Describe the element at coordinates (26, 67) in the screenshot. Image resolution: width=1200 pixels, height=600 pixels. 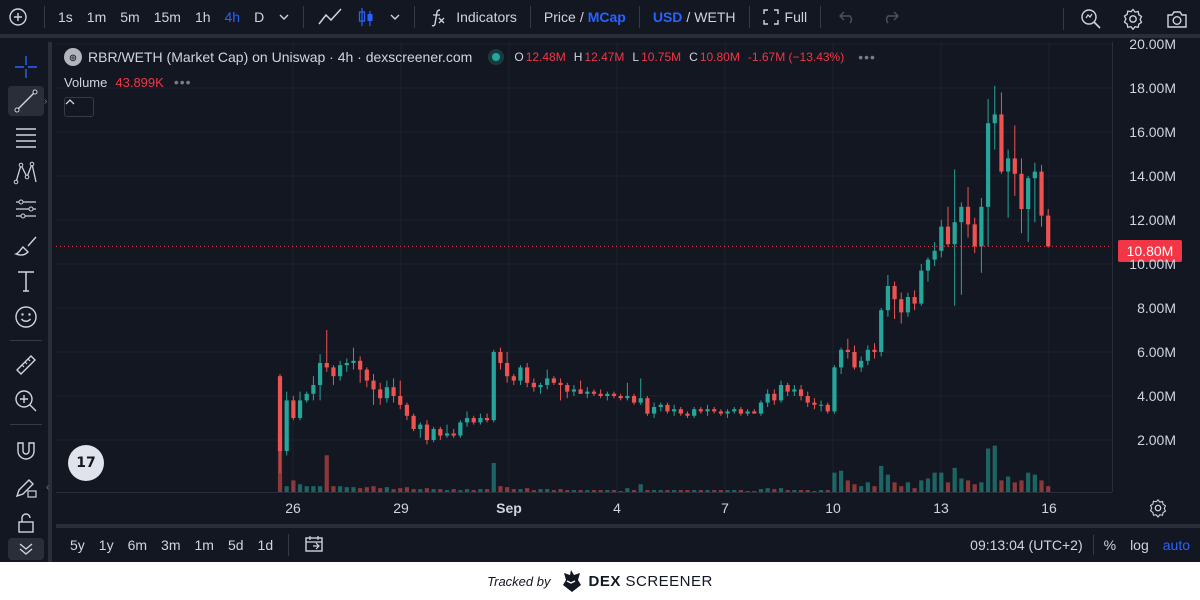
I see `crosshair-tool` at that location.